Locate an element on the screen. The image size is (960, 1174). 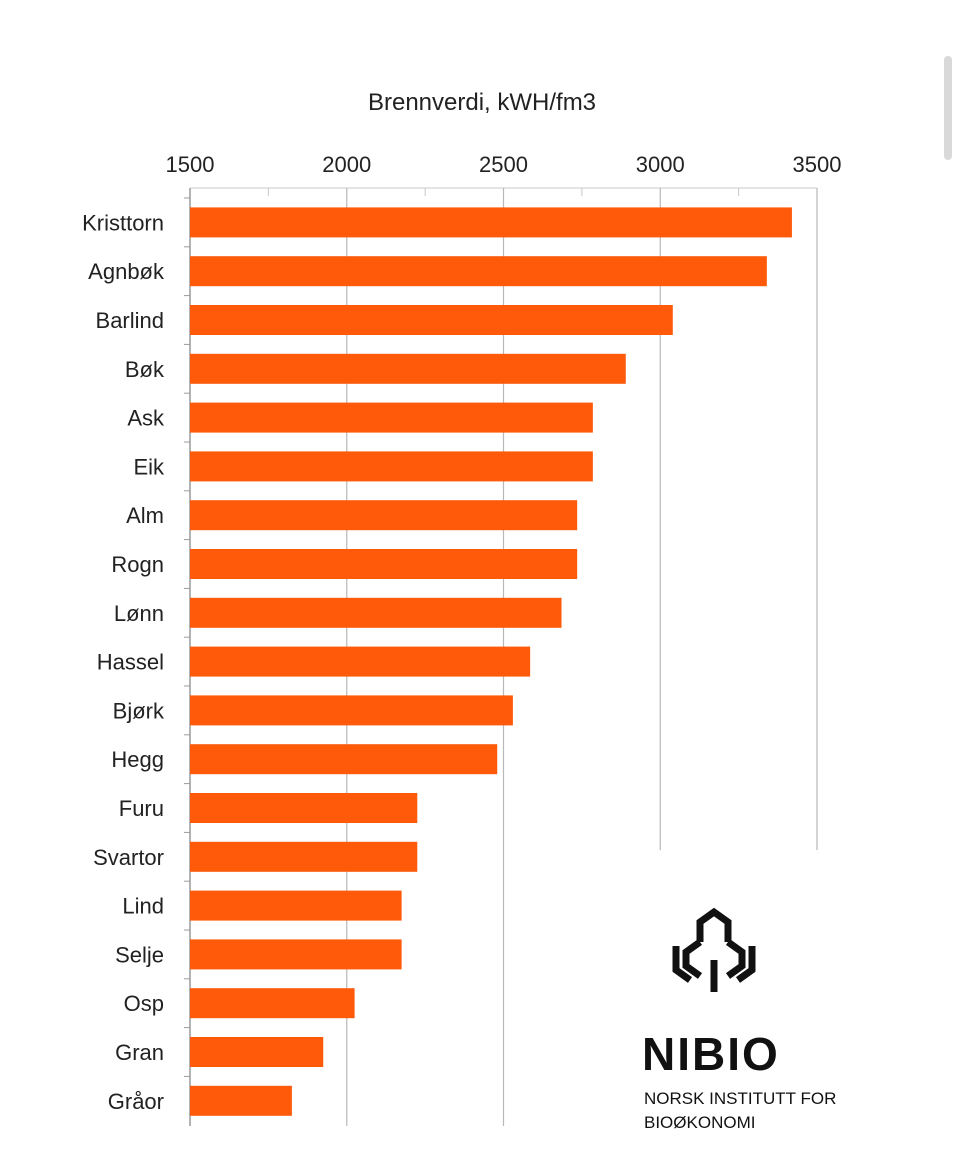
bar-agnbøk is located at coordinates (478, 271).